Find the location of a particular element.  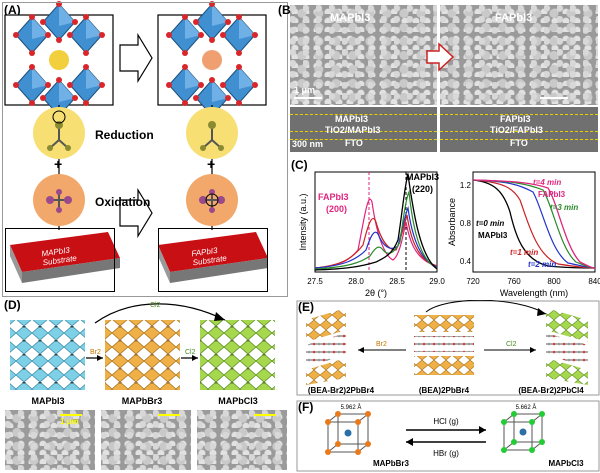

crystal-mapbbr3 is located at coordinates (142, 355).